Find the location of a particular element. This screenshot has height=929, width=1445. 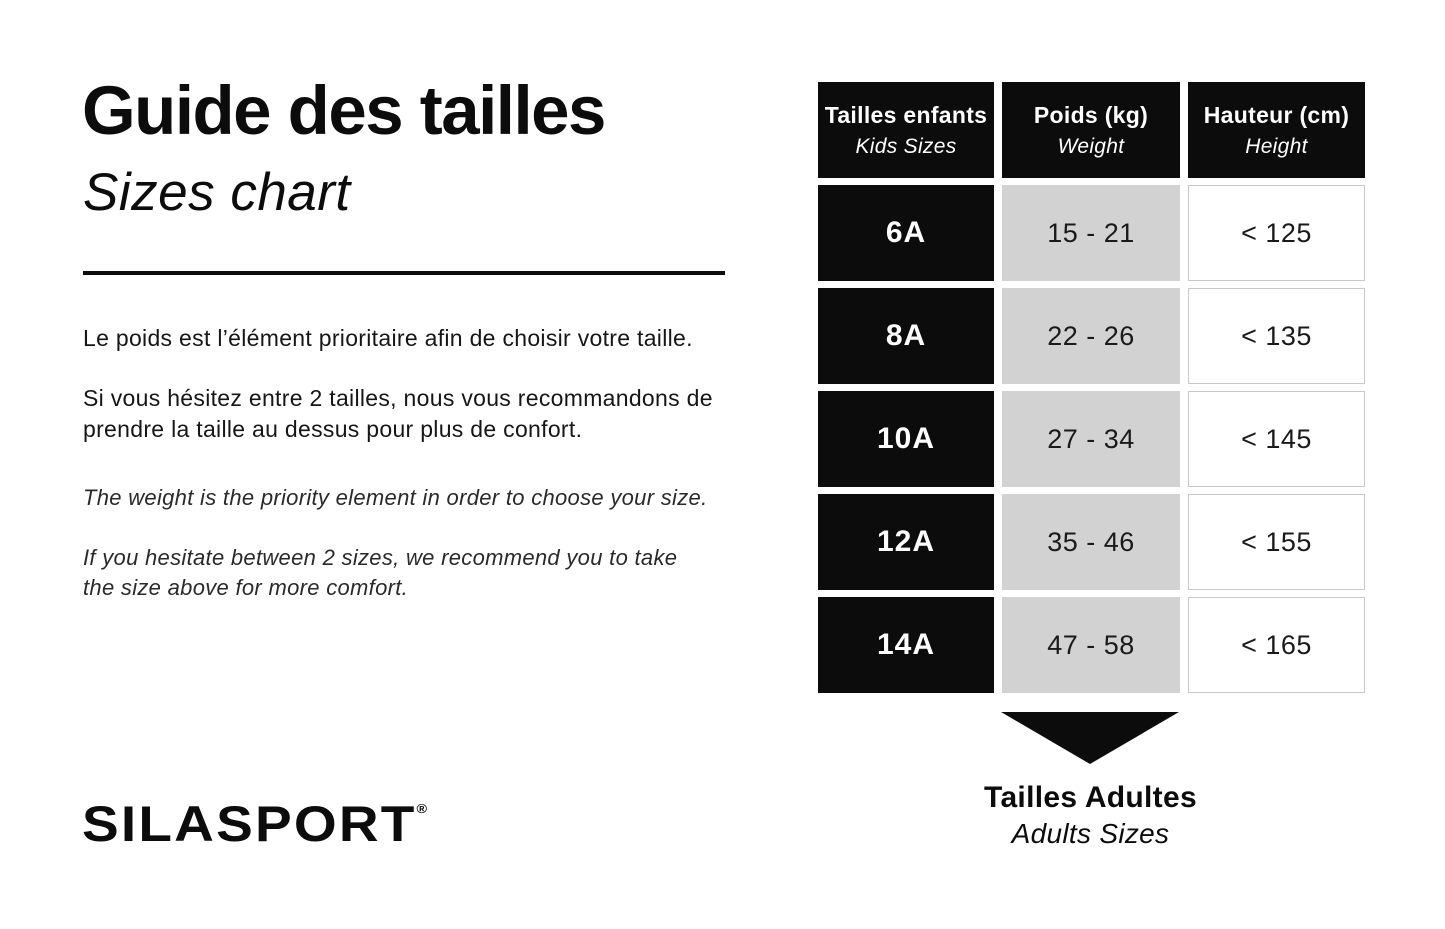

header-cell-weight: Poids (kg) Weight is located at coordinates (1091, 130).